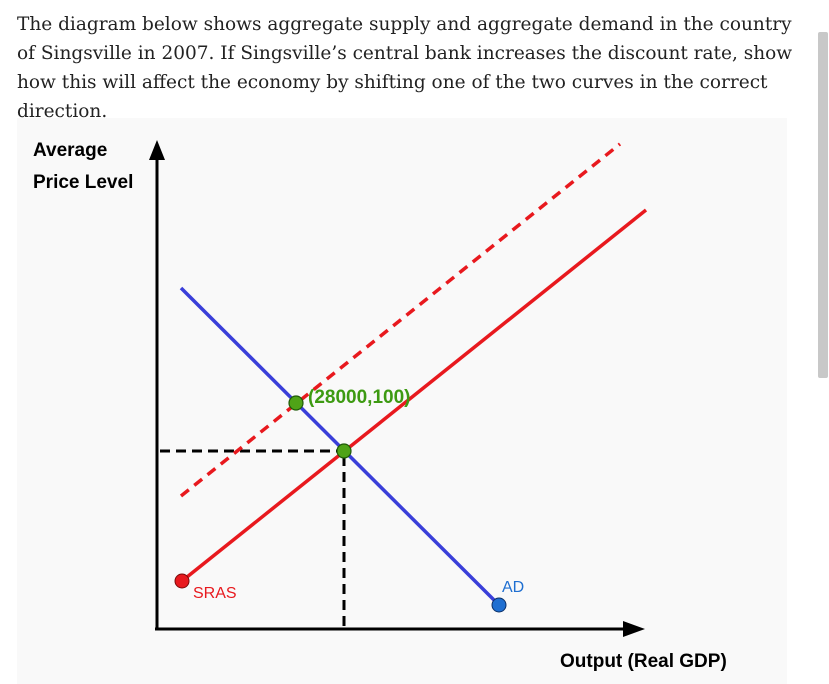  I want to click on equilibrium-point, so click(344, 451).